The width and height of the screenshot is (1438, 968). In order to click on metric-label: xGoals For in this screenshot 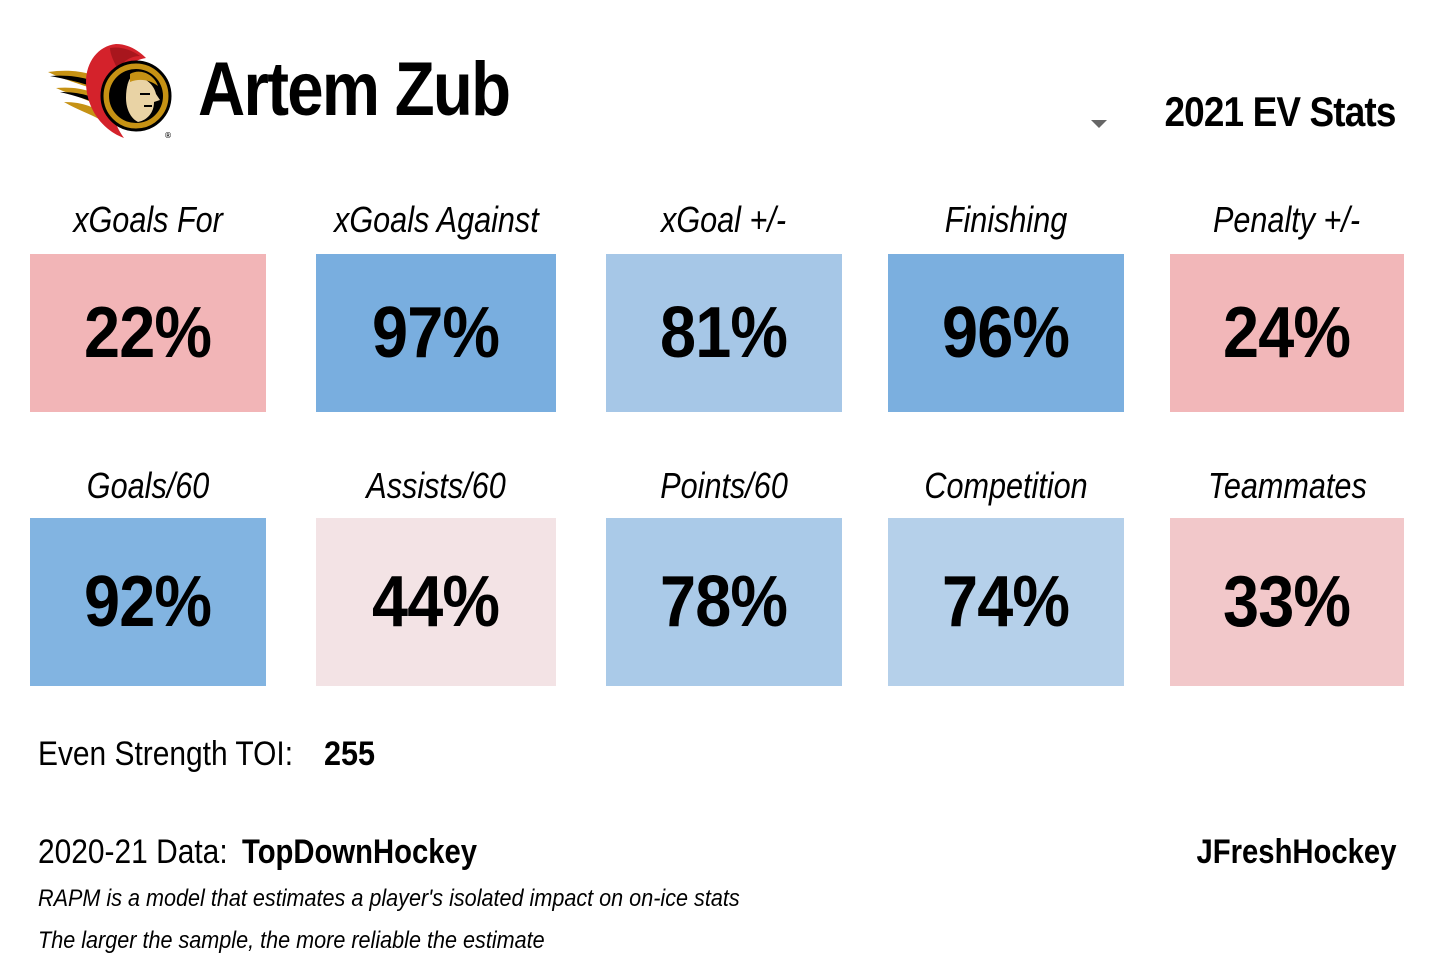, I will do `click(148, 219)`.